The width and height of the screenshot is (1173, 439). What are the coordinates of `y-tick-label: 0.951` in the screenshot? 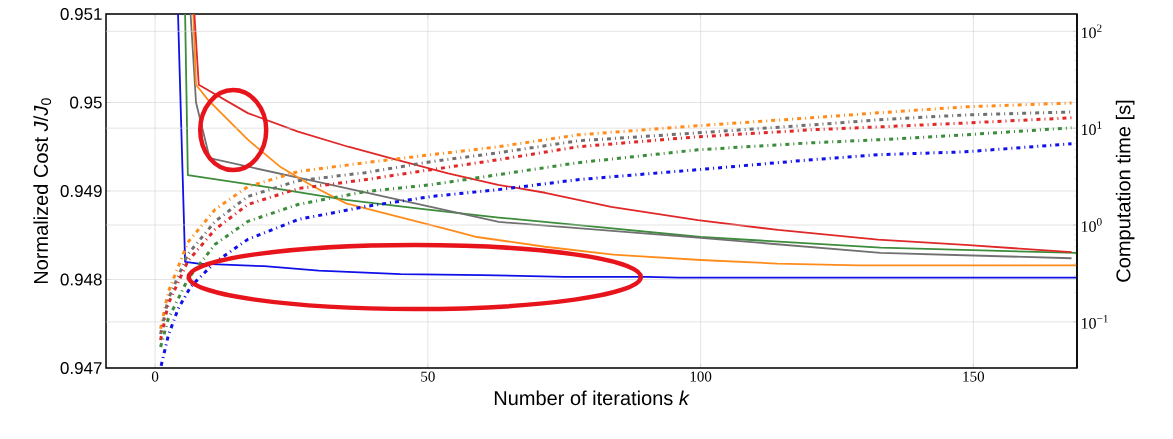 It's located at (81, 14).